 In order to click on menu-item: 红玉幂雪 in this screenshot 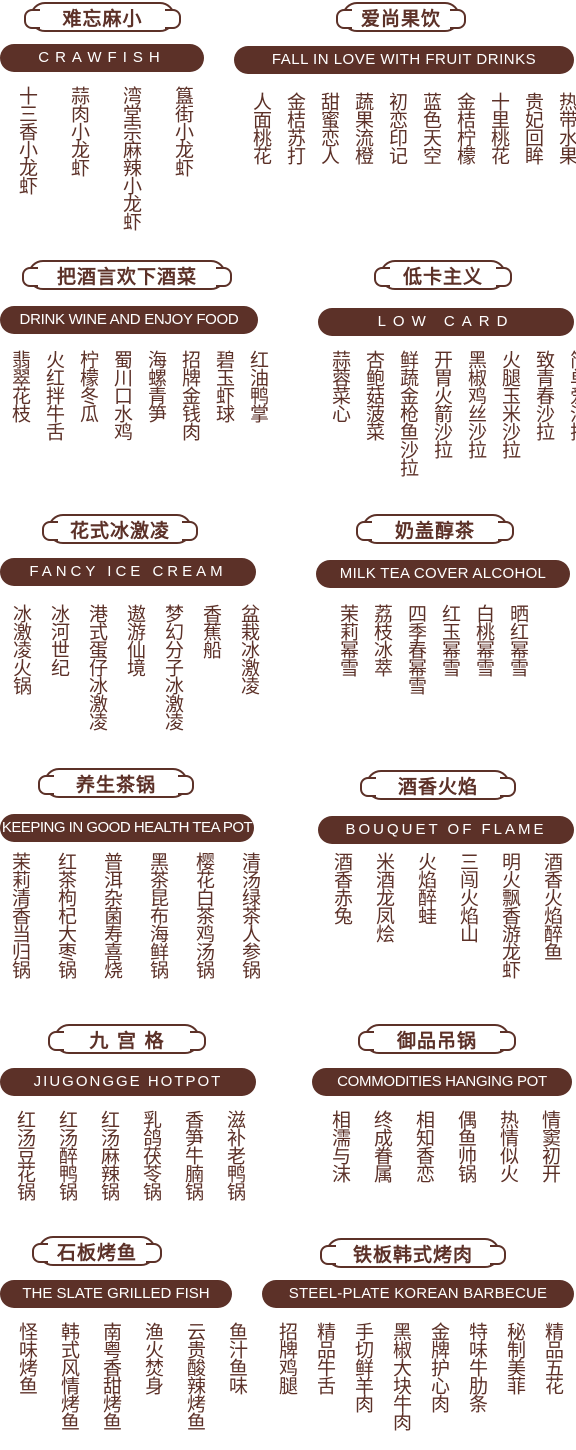, I will do `click(450, 640)`.